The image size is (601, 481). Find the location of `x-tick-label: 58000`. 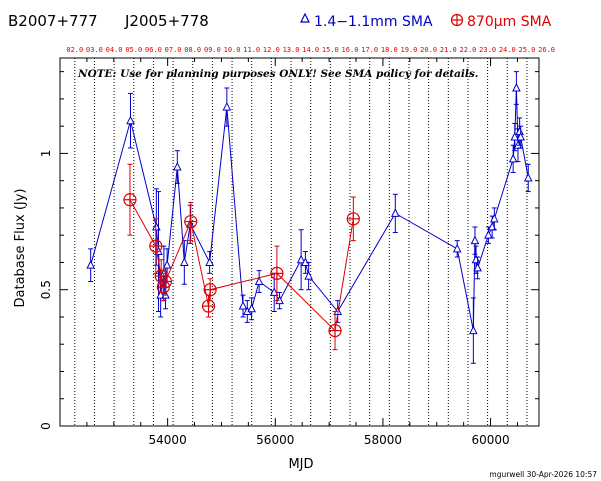

x-tick-label: 58000 is located at coordinates (383, 440).